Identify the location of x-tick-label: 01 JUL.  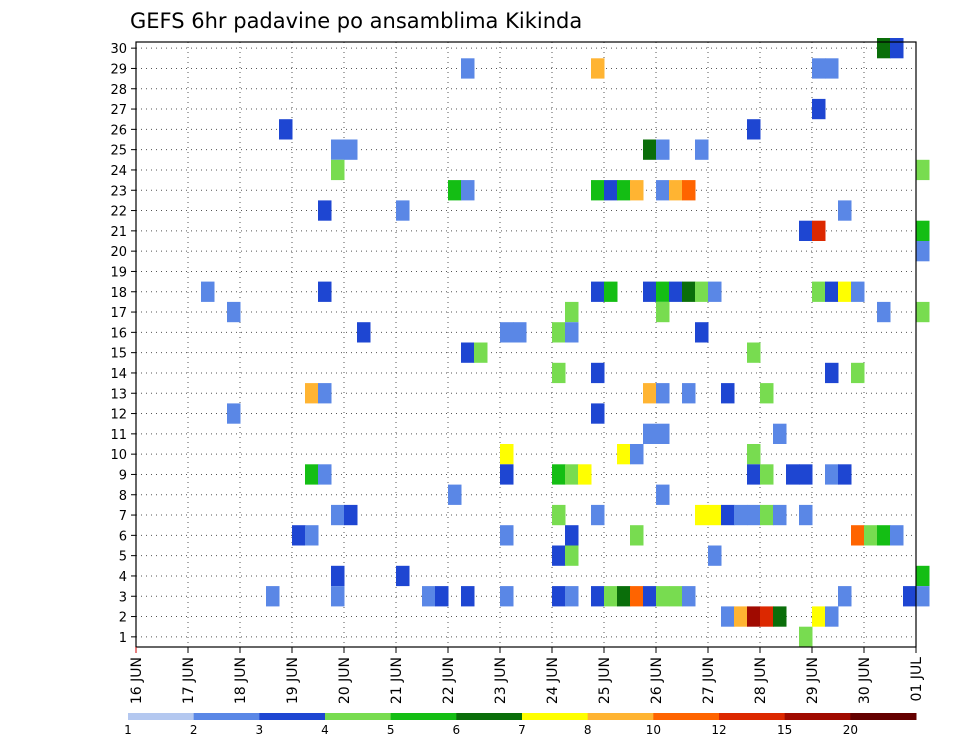
(917, 679).